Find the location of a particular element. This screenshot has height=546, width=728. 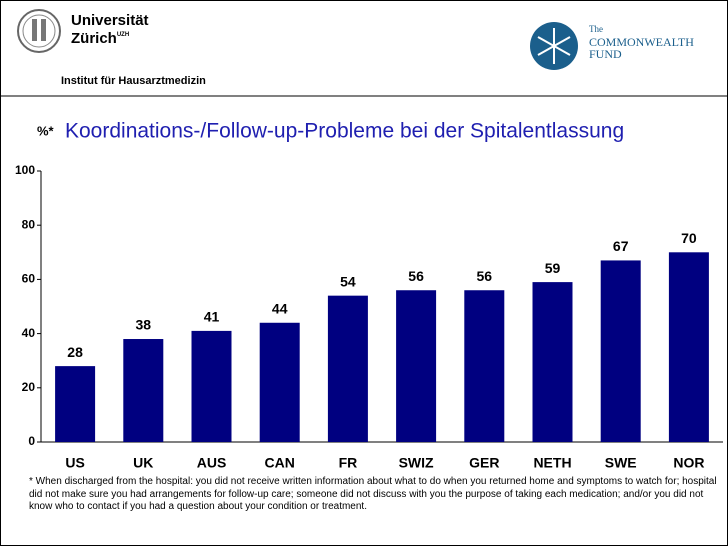

fund-the: The is located at coordinates (596, 29).